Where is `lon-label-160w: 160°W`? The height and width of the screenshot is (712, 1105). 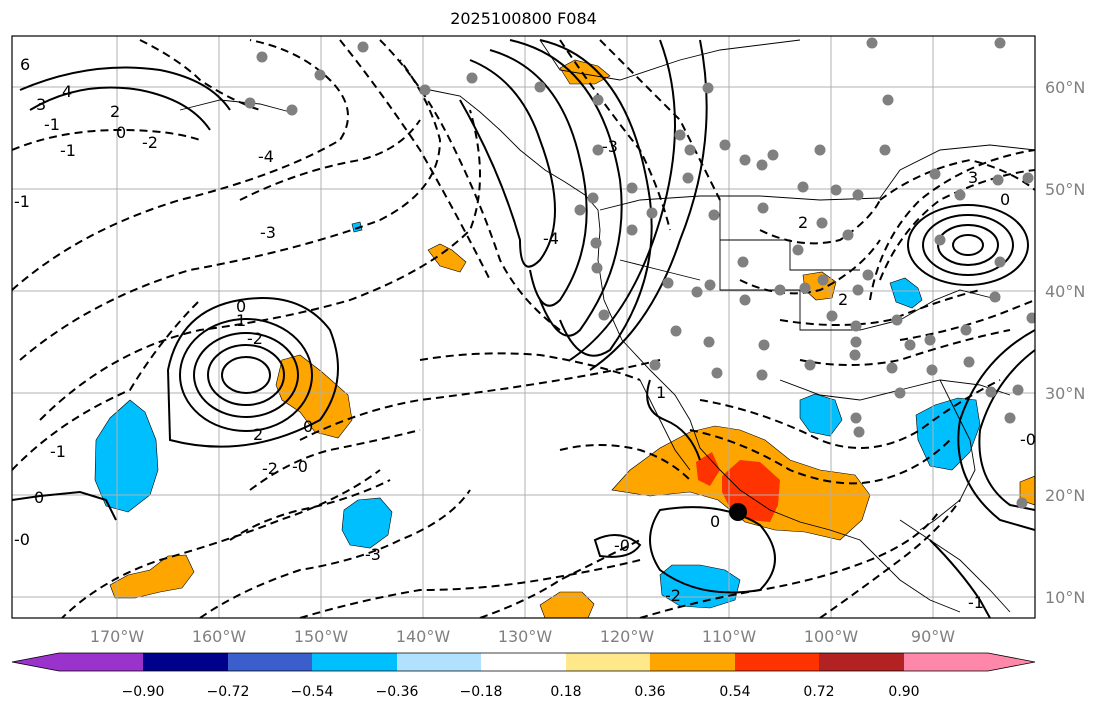 lon-label-160w: 160°W is located at coordinates (219, 636).